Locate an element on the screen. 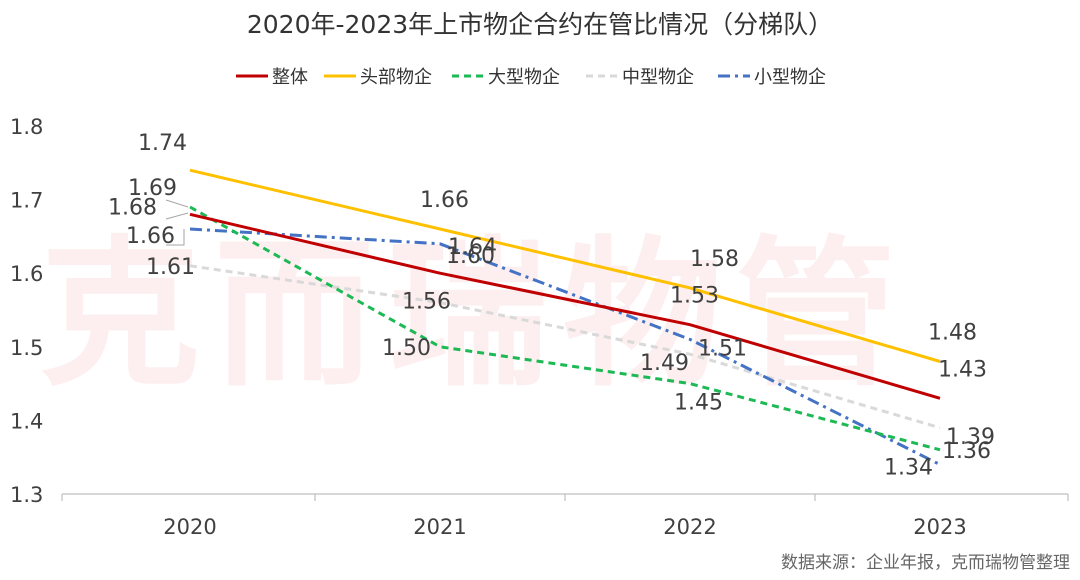 The image size is (1080, 580). data-label: 1.51 is located at coordinates (722, 348).